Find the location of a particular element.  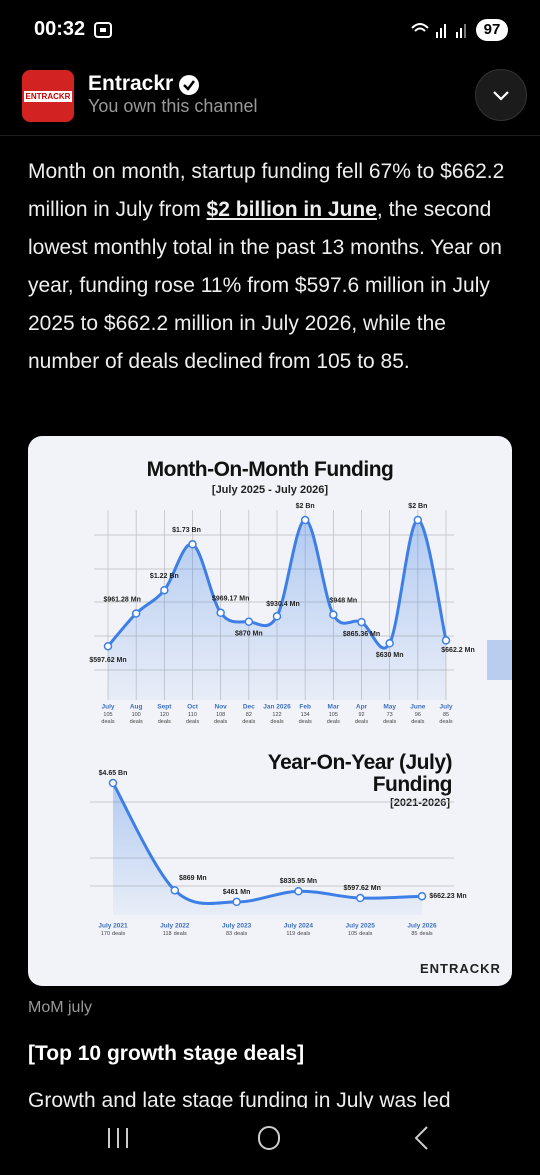

caption: MoM july is located at coordinates (60, 1007).